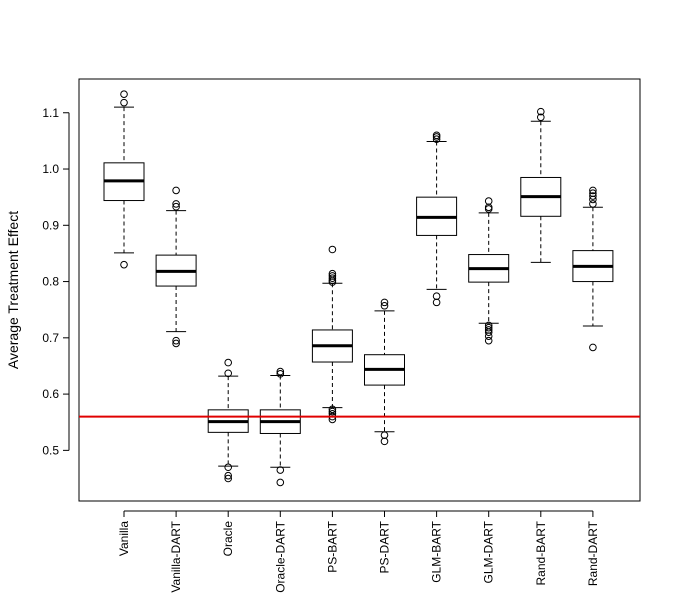  What do you see at coordinates (332, 546) in the screenshot?
I see `x-tick-label: PS-BART` at bounding box center [332, 546].